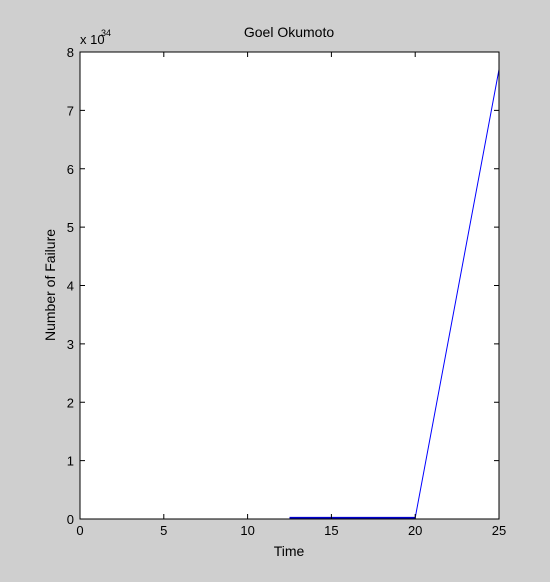  What do you see at coordinates (247, 530) in the screenshot?
I see `x-tick-label: 10` at bounding box center [247, 530].